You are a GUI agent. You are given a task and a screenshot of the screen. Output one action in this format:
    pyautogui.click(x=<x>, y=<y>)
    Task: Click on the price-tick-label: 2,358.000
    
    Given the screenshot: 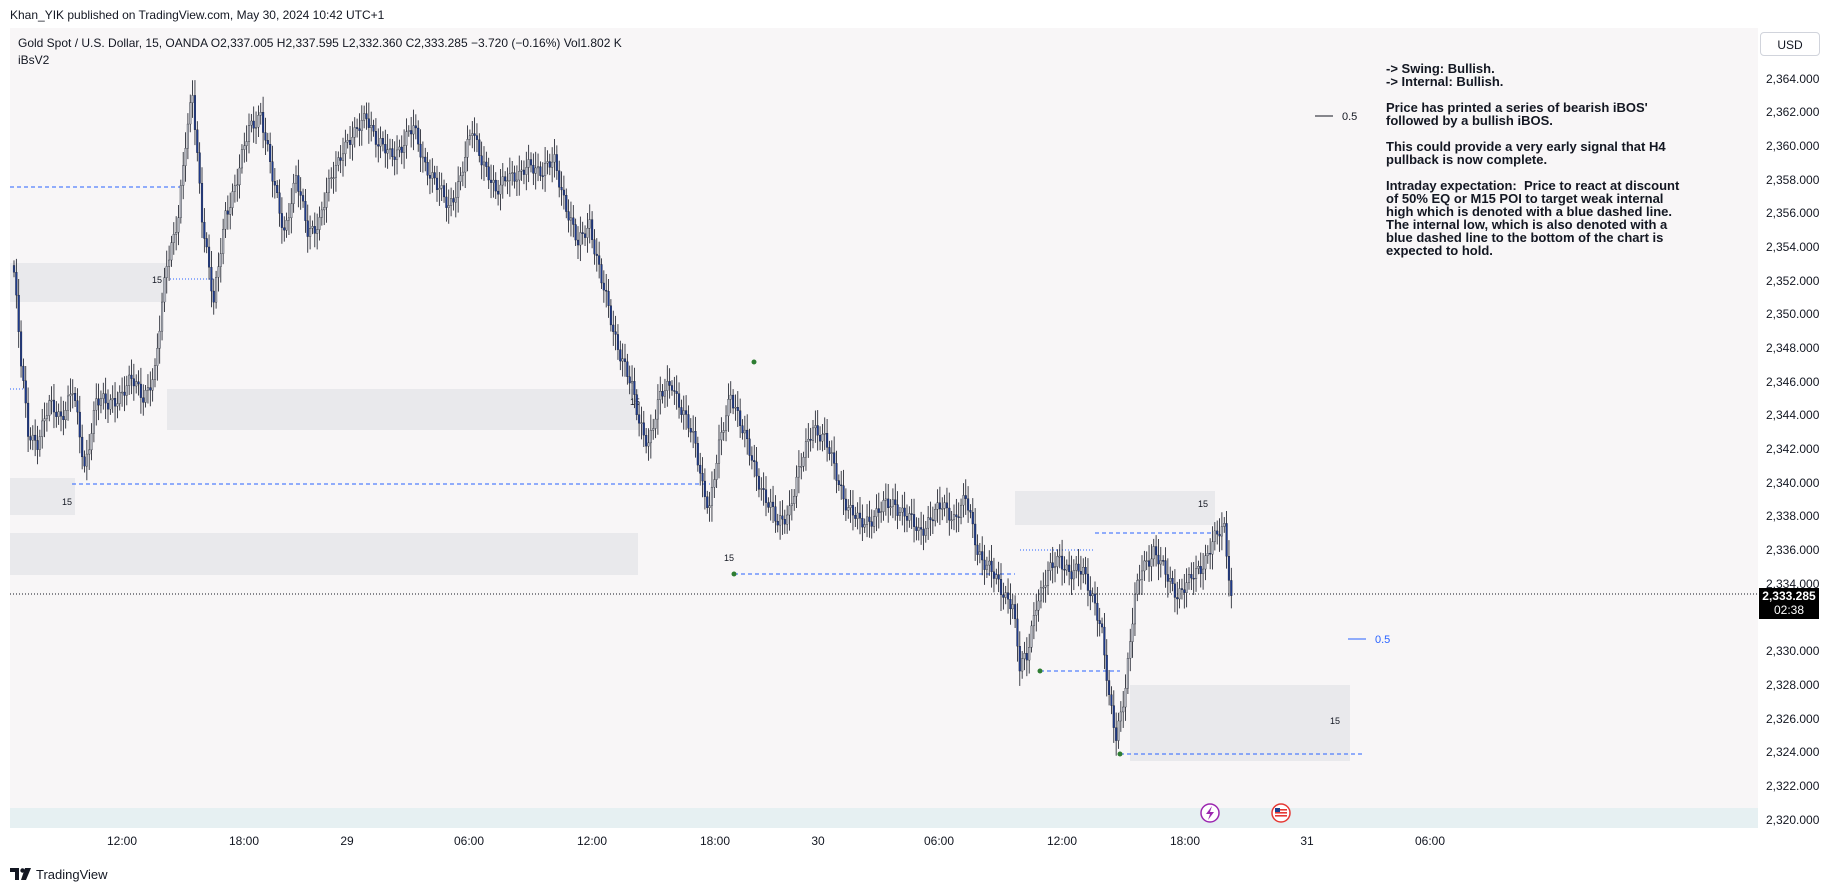 What is the action you would take?
    pyautogui.click(x=1793, y=179)
    